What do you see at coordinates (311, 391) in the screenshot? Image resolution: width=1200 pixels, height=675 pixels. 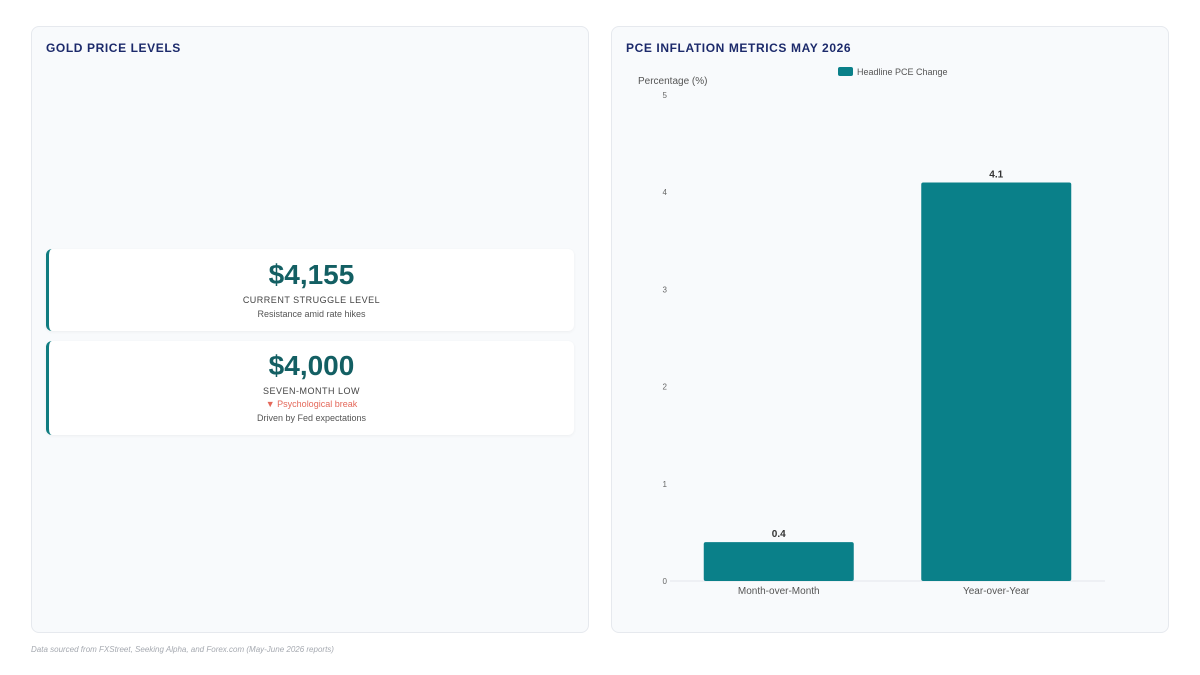 I see `metric-label: SEVEN-MONTH LOW` at bounding box center [311, 391].